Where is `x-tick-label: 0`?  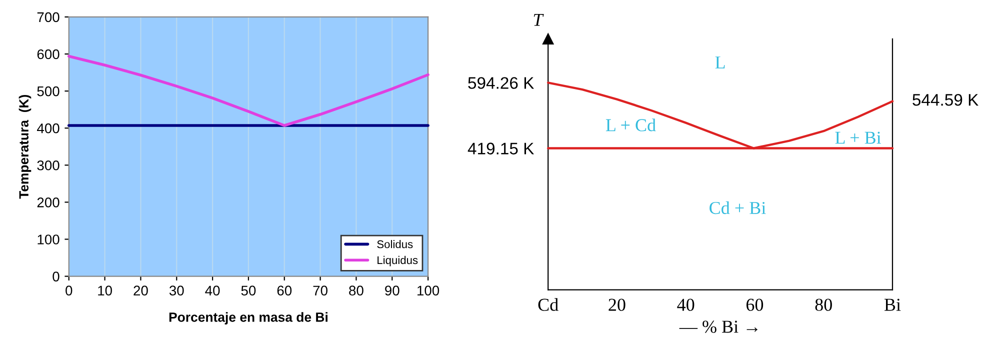
x-tick-label: 0 is located at coordinates (69, 291).